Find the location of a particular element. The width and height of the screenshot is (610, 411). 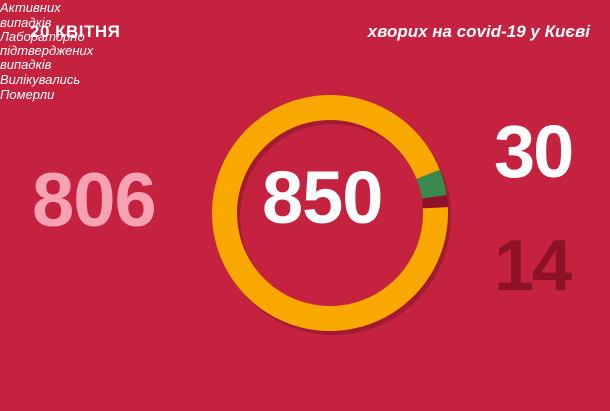

date-label: 20 КВІТНЯ is located at coordinates (75, 31).